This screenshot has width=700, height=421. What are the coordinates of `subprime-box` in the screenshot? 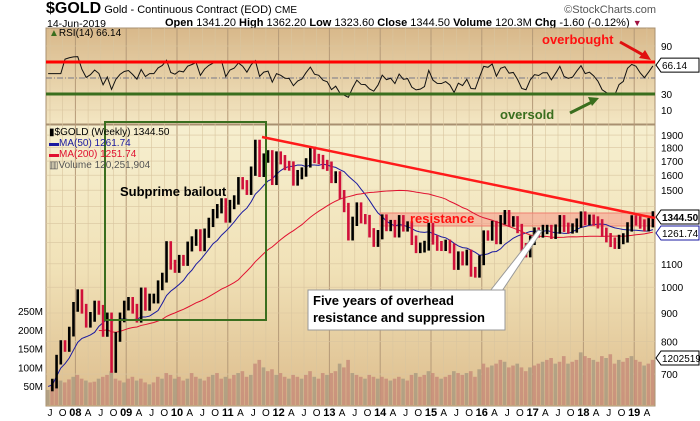 It's located at (185, 221).